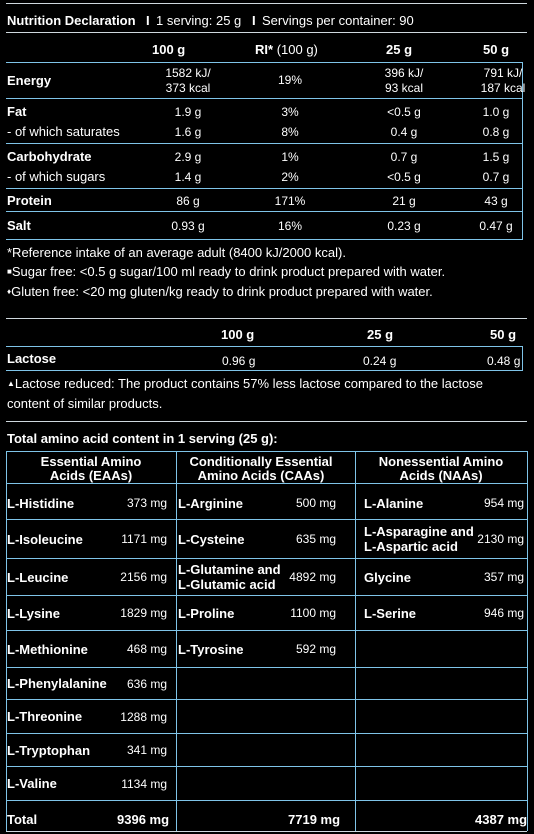 This screenshot has width=534, height=834. I want to click on amino-acid-name: L-Leucine, so click(38, 577).